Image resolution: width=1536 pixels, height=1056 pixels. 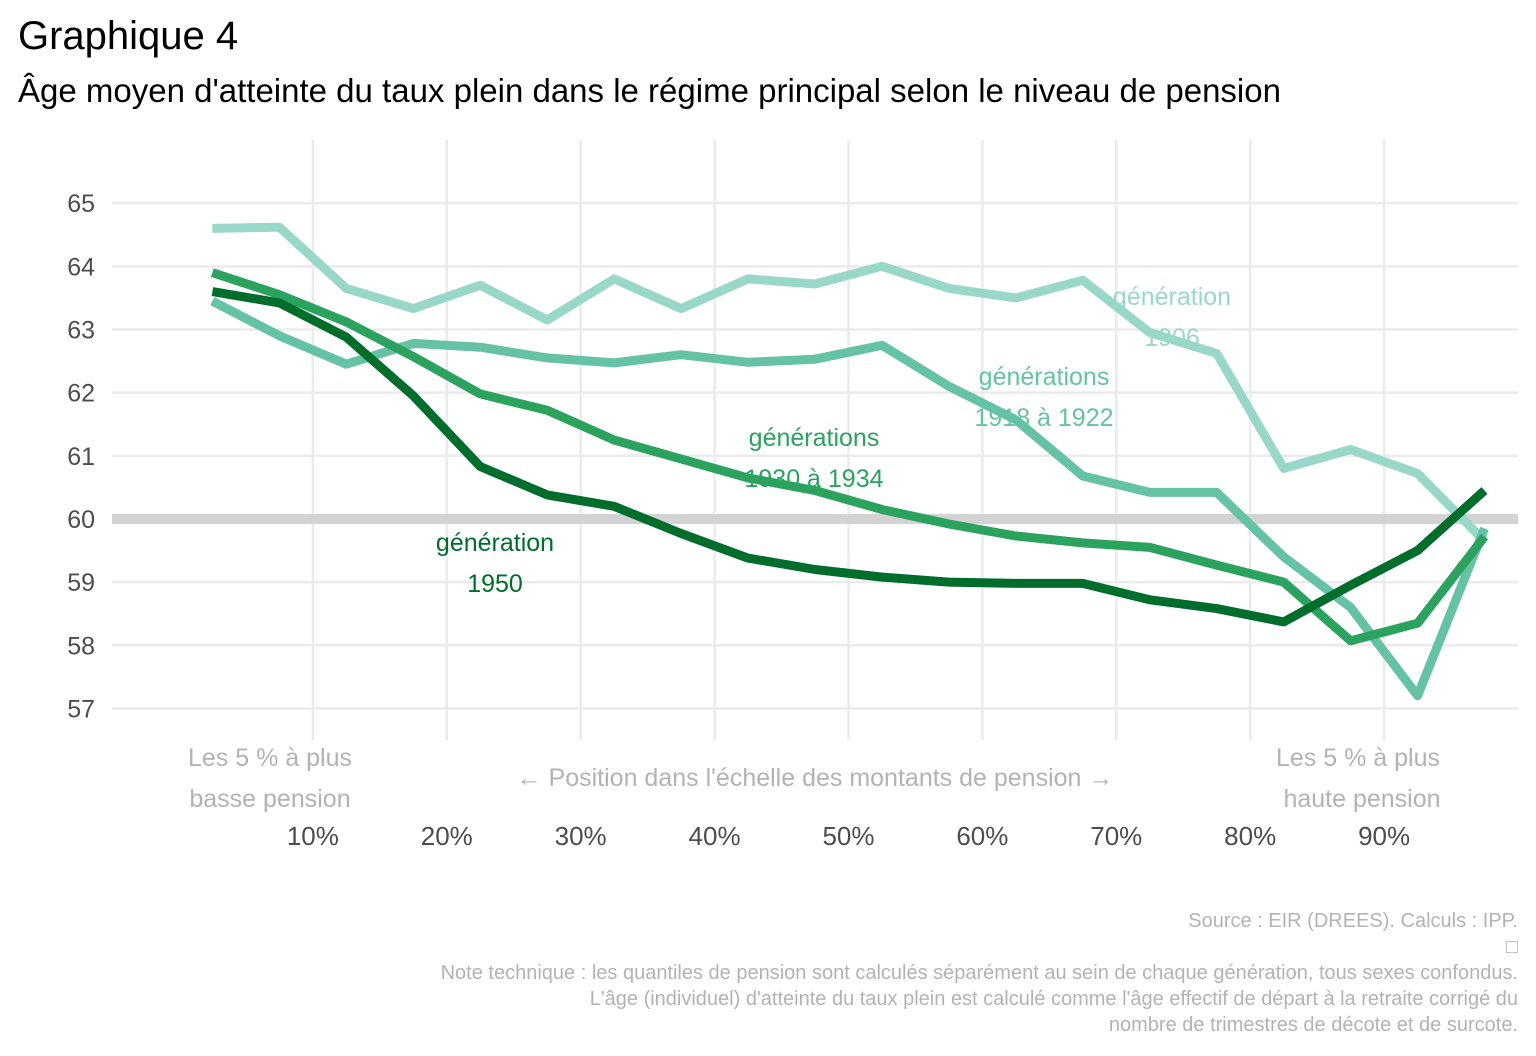 What do you see at coordinates (1044, 377) in the screenshot?
I see `series-label-1918-line1: générations` at bounding box center [1044, 377].